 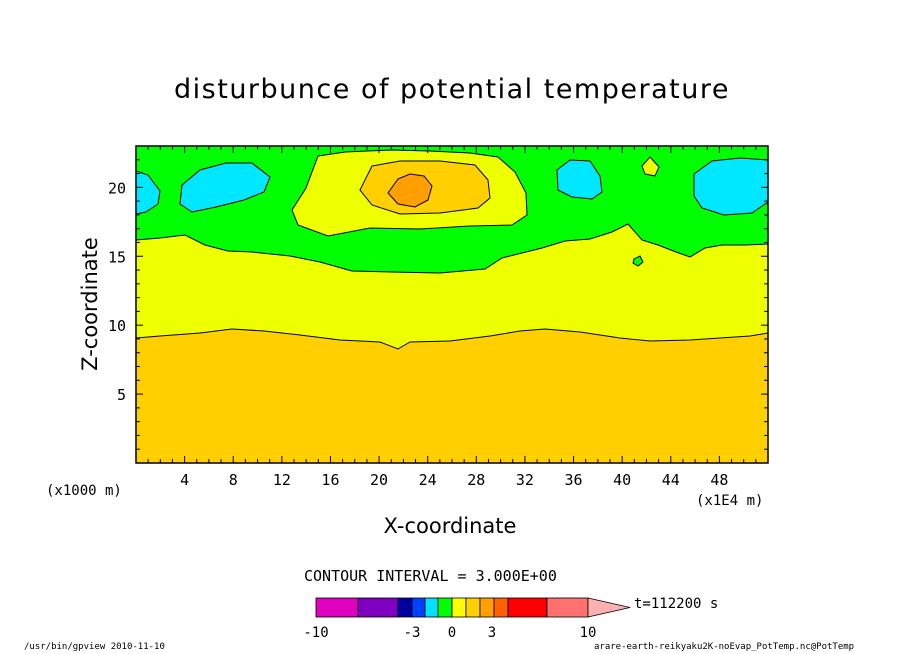 What do you see at coordinates (574, 480) in the screenshot?
I see `x-tick-label: 36` at bounding box center [574, 480].